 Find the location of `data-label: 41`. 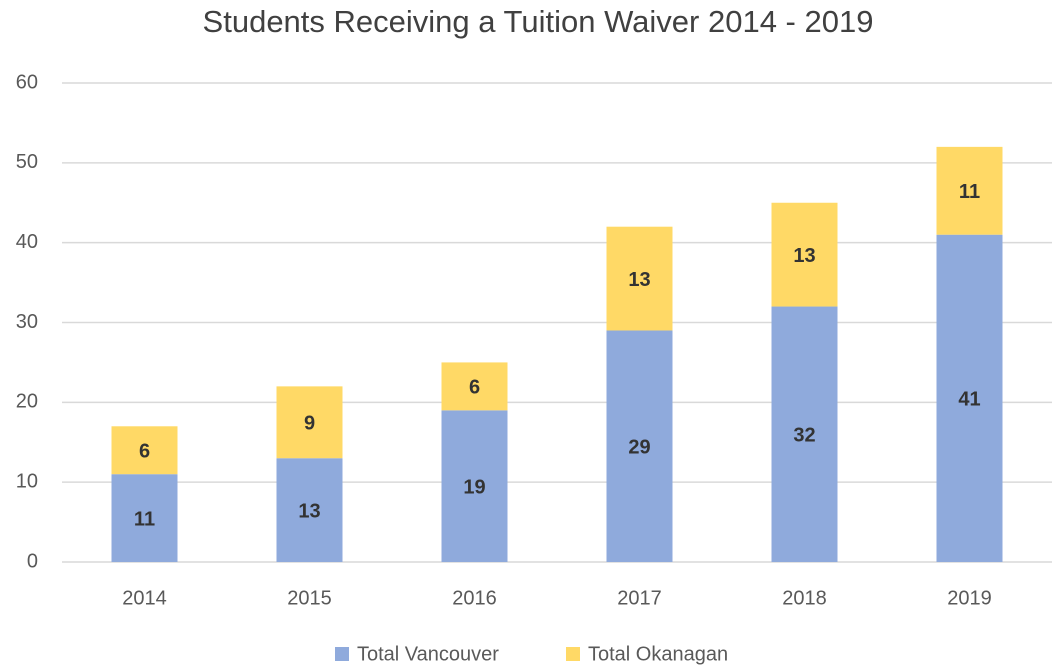

data-label: 41 is located at coordinates (969, 400).